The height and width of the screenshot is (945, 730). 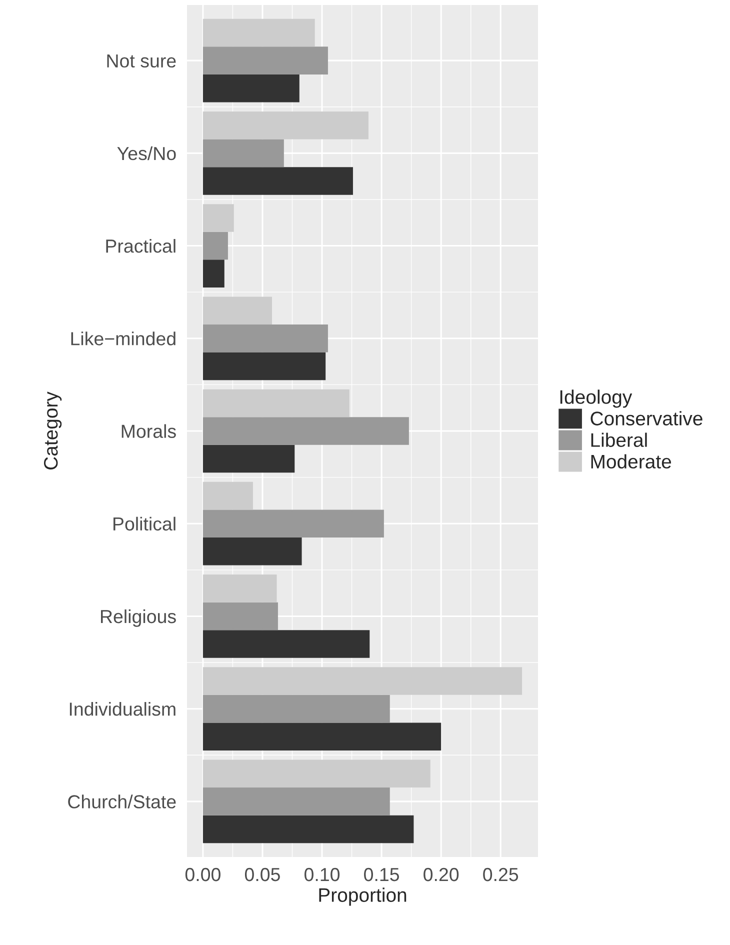 I want to click on x-tick-label: 0.20, so click(x=441, y=875).